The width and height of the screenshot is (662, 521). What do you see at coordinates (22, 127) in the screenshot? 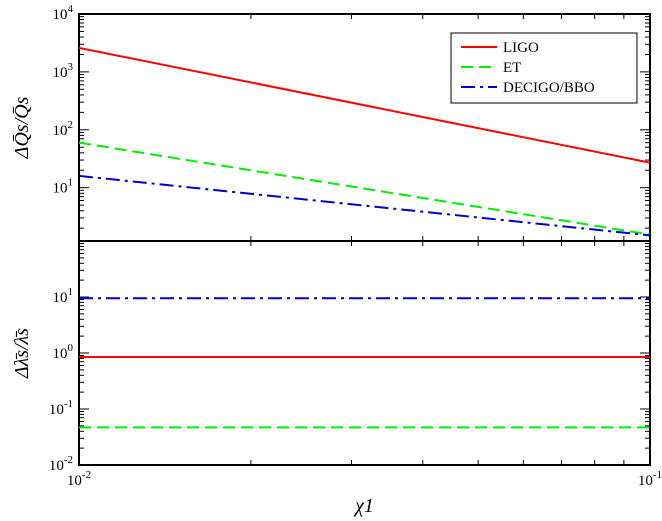
I see `y-axis-label-top: ΔQ̄s/Q̄s` at bounding box center [22, 127].